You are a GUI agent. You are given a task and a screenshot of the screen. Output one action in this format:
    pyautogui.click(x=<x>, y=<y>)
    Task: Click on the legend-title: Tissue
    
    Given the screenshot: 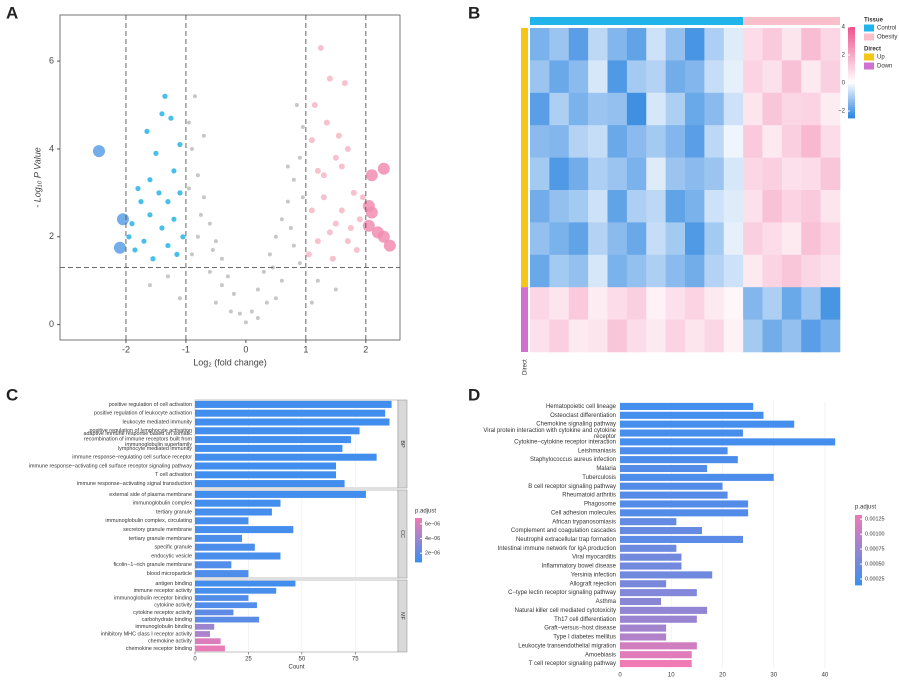 What is the action you would take?
    pyautogui.click(x=874, y=21)
    